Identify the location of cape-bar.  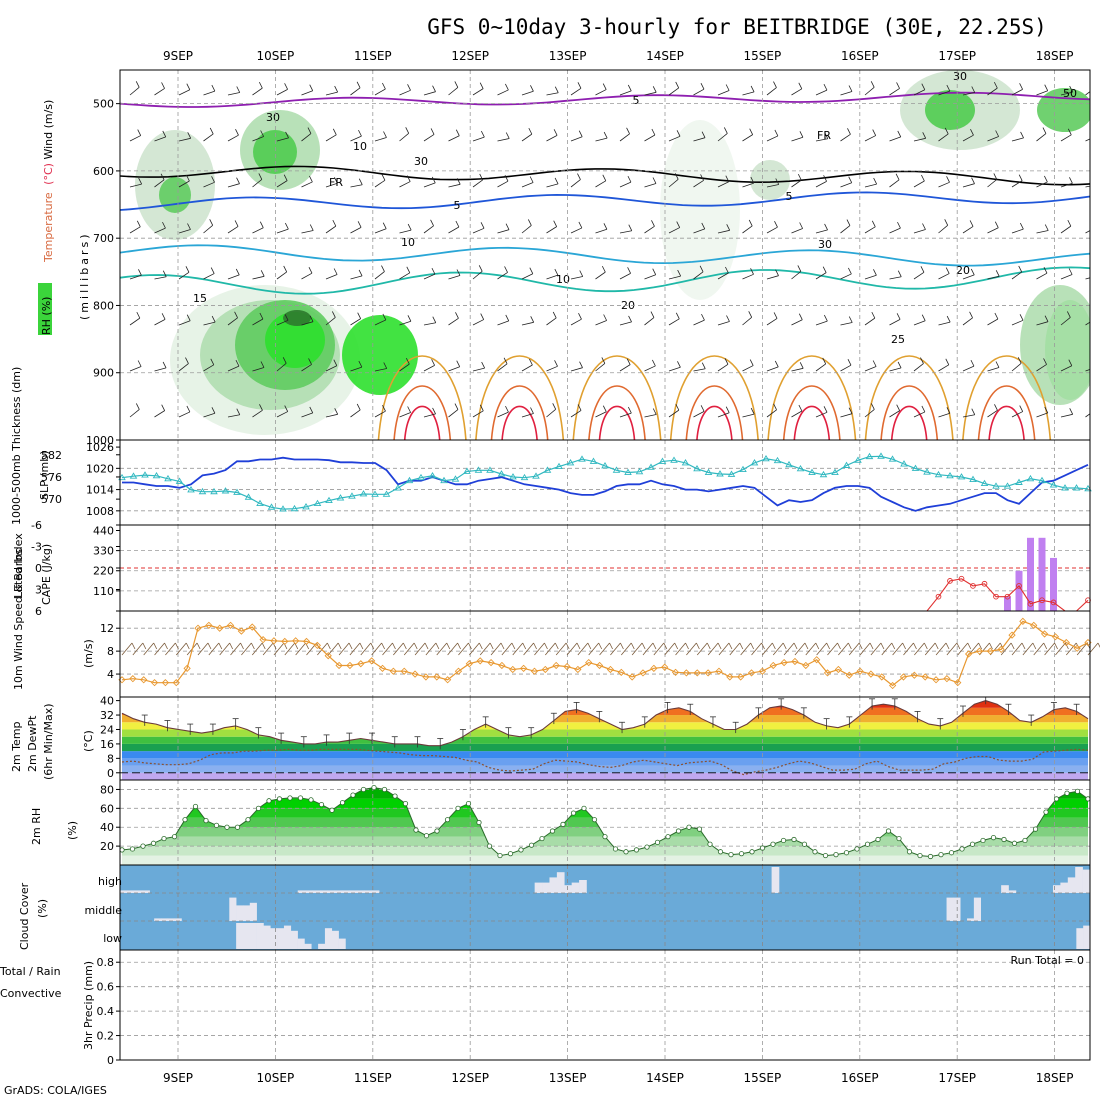
(1019, 590).